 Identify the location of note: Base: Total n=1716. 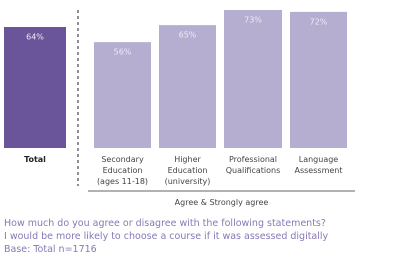
(50, 249).